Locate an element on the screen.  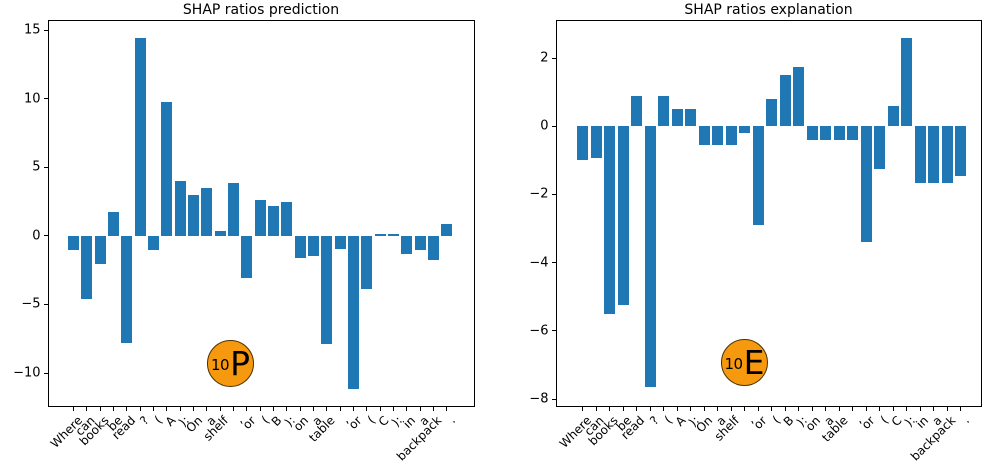
x-tick-label: . is located at coordinates (452, 419).